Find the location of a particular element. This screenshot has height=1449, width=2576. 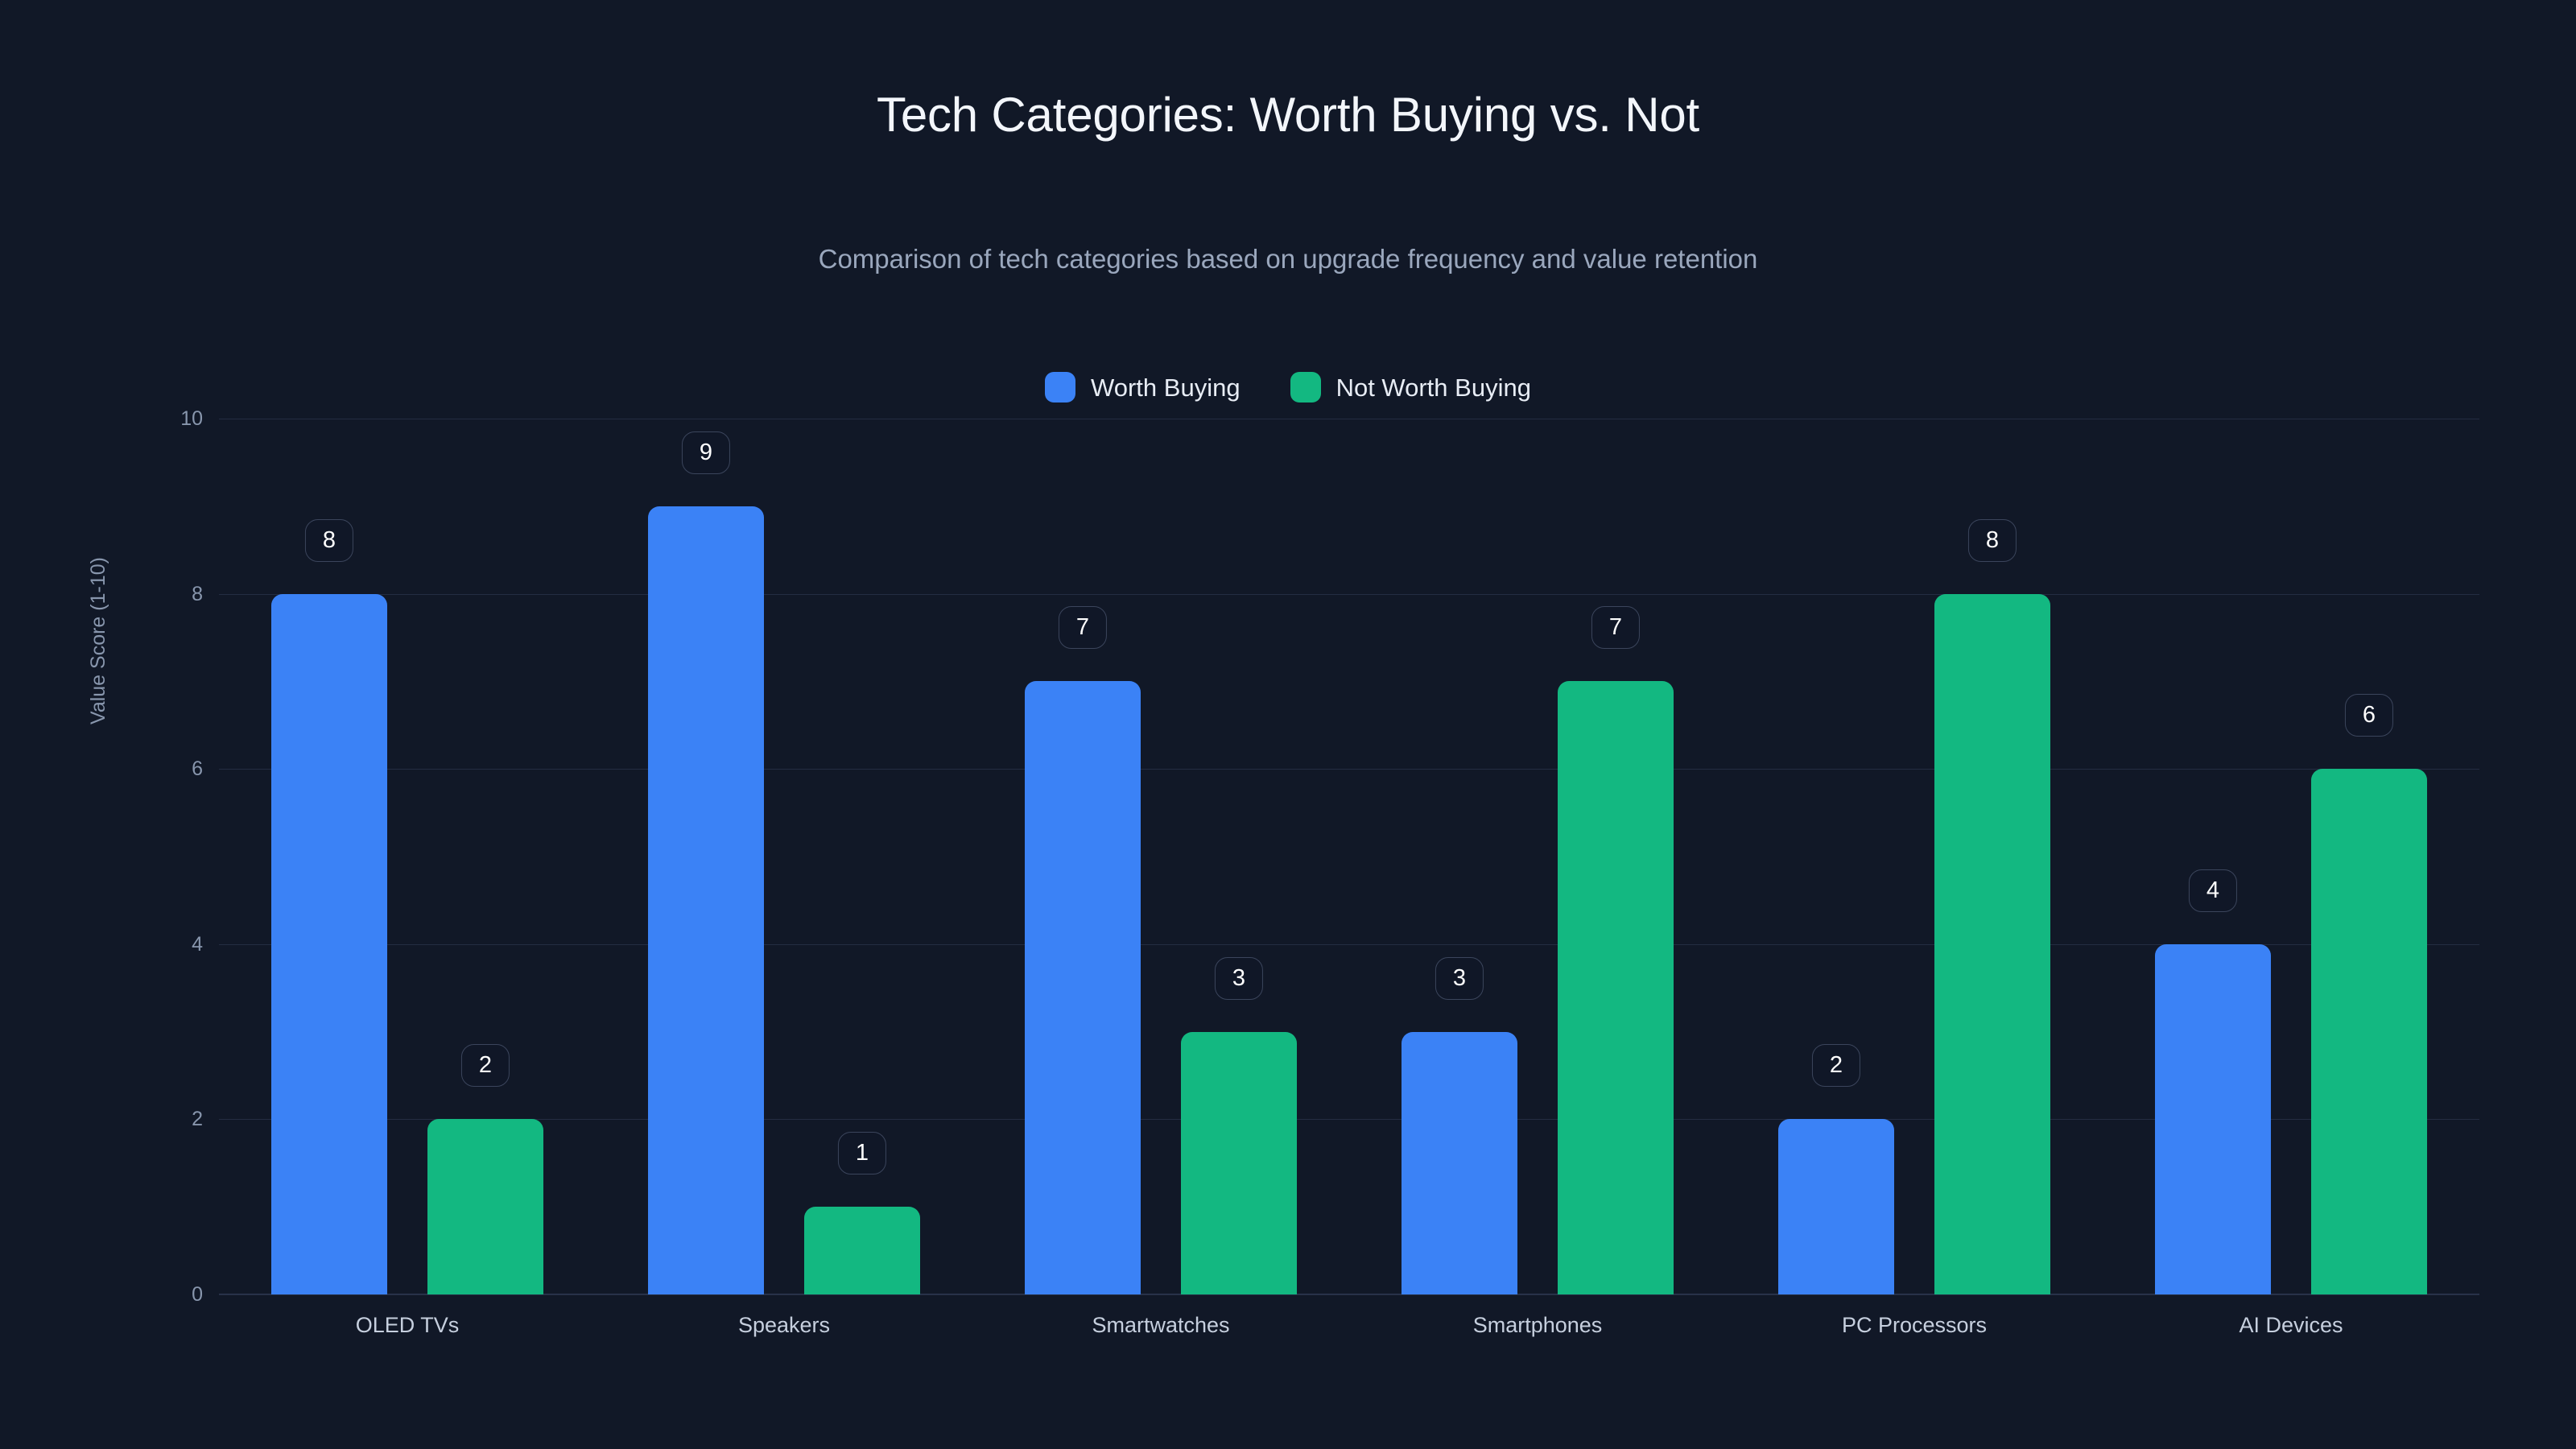

legend-item-not-worth-buying: Not Worth Buying is located at coordinates (1410, 387).